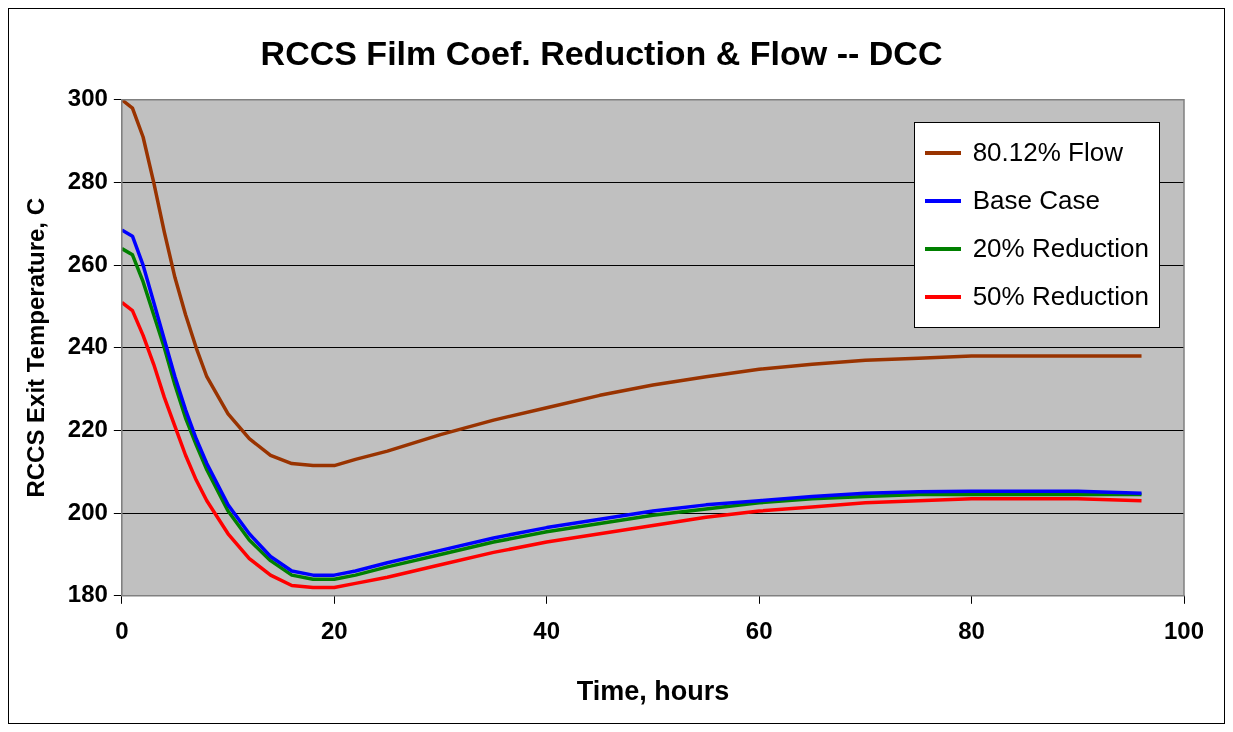 This screenshot has width=1233, height=732. What do you see at coordinates (87, 594) in the screenshot?
I see `y-tick-label: 180` at bounding box center [87, 594].